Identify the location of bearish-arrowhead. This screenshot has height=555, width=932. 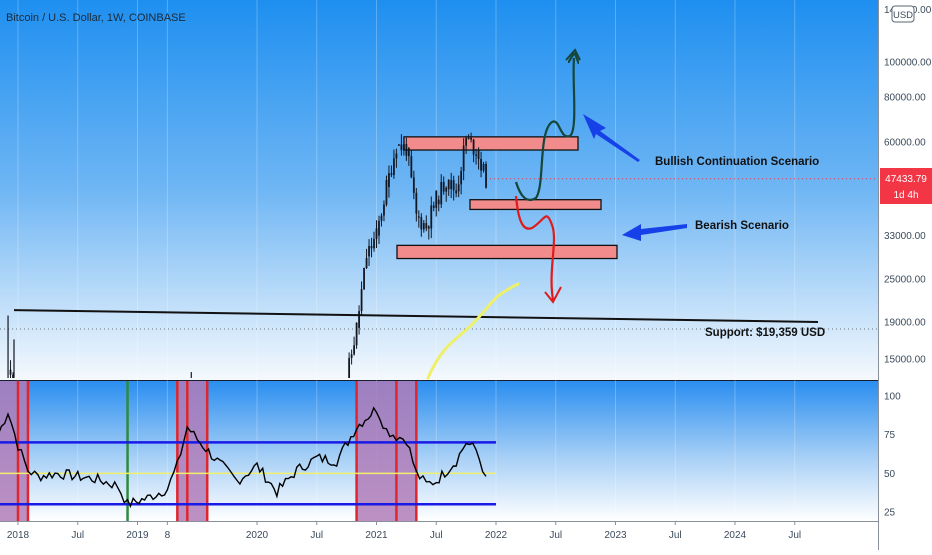
(553, 295).